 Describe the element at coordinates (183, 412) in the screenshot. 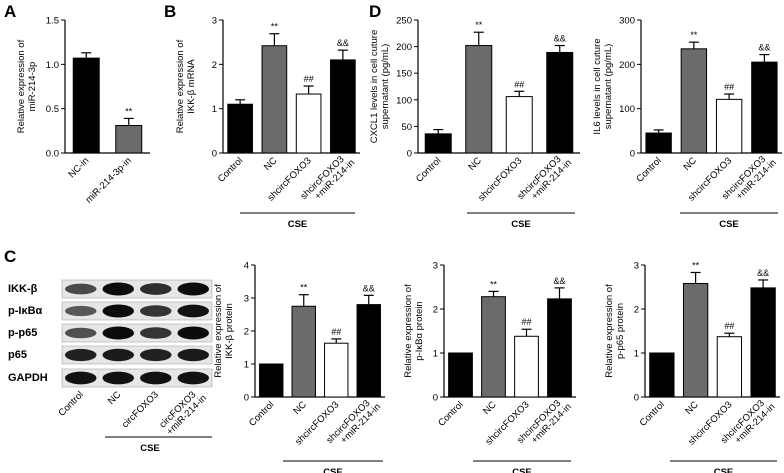

I see `blot-lane-label: circFOXO3+miR-214-in` at that location.